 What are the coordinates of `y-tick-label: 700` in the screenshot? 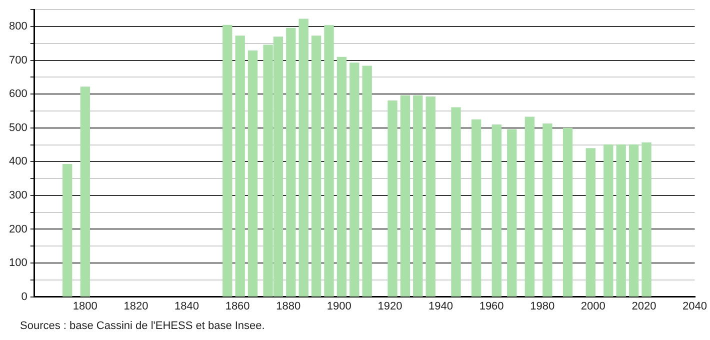 It's located at (18, 60).